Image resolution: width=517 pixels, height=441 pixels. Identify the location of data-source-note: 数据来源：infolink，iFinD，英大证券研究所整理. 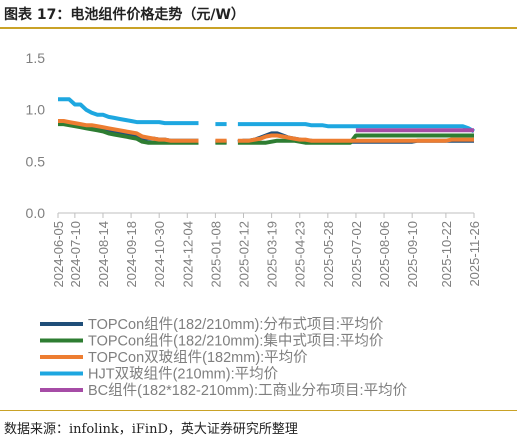
(151, 429).